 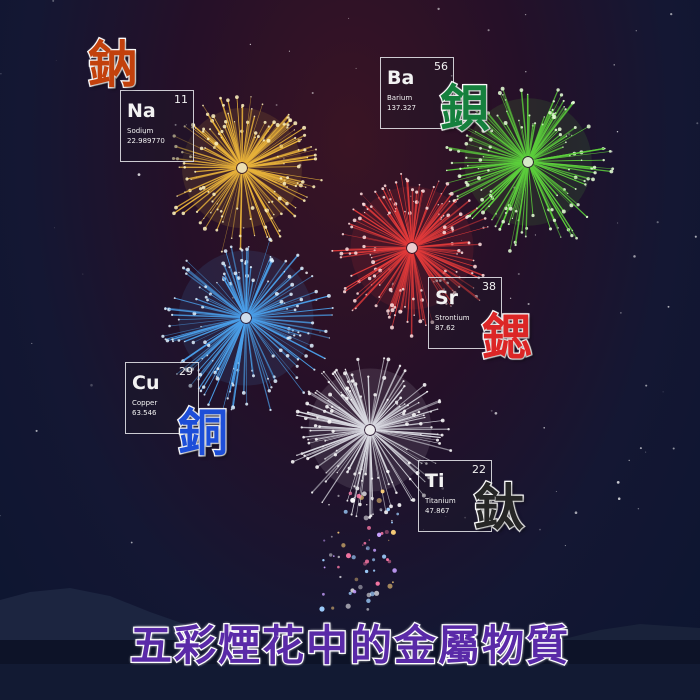 I want to click on element-symbol: Na, so click(x=141, y=111).